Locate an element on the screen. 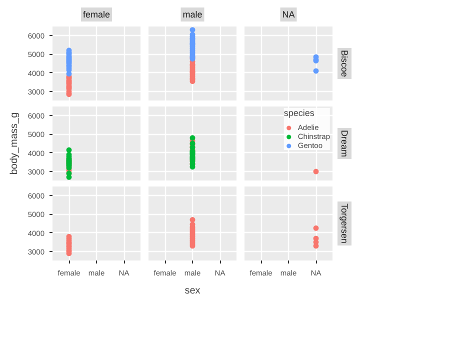 The image size is (474, 338). x-axis-title: sex is located at coordinates (192, 291).